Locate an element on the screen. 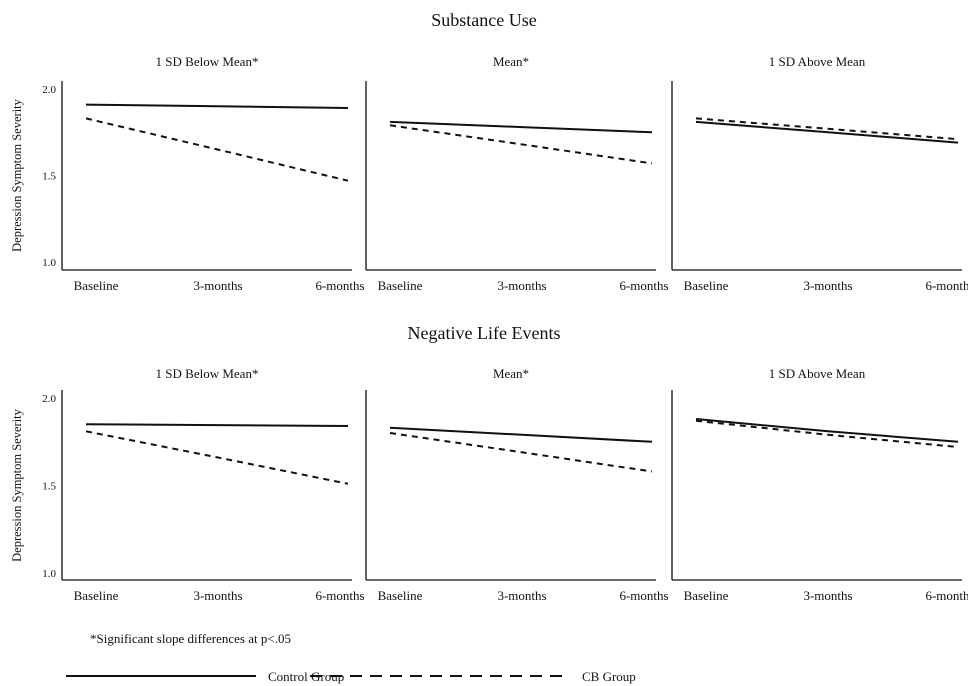 The width and height of the screenshot is (968, 686). panel-substance-use-mean: Mean* Baseline 3-months 6-months is located at coordinates (517, 173).